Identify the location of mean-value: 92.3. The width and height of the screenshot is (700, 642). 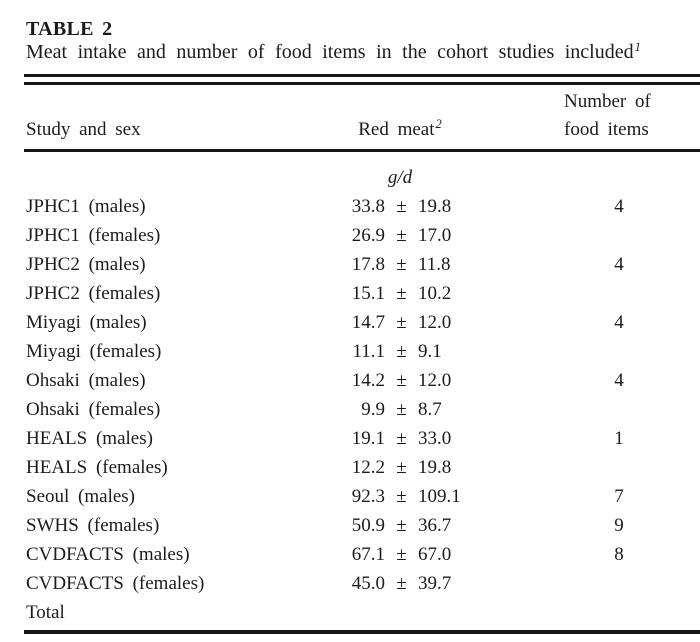
(368, 496).